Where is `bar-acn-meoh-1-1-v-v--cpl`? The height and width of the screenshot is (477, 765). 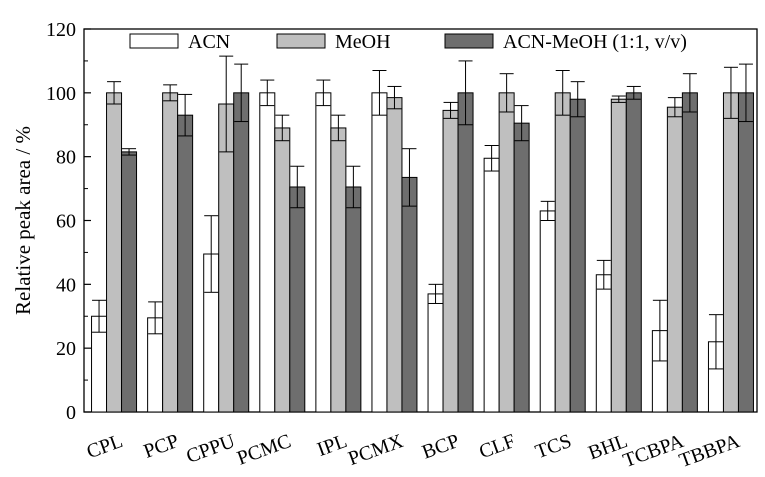
bar-acn-meoh-1-1-v-v--cpl is located at coordinates (129, 282).